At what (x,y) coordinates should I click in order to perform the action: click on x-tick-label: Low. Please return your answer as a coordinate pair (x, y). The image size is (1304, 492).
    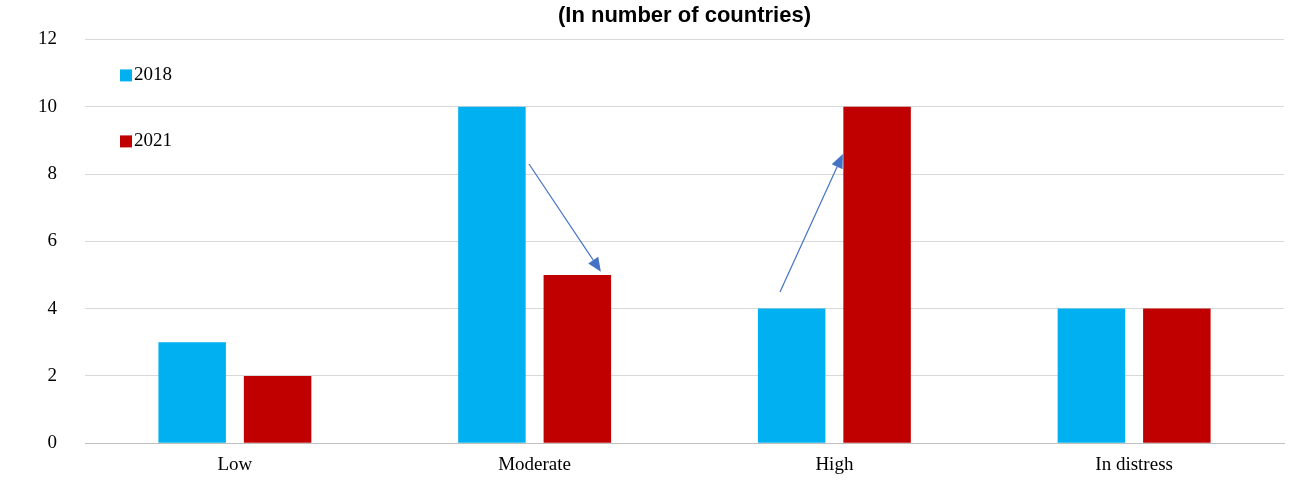
    Looking at the image, I should click on (235, 463).